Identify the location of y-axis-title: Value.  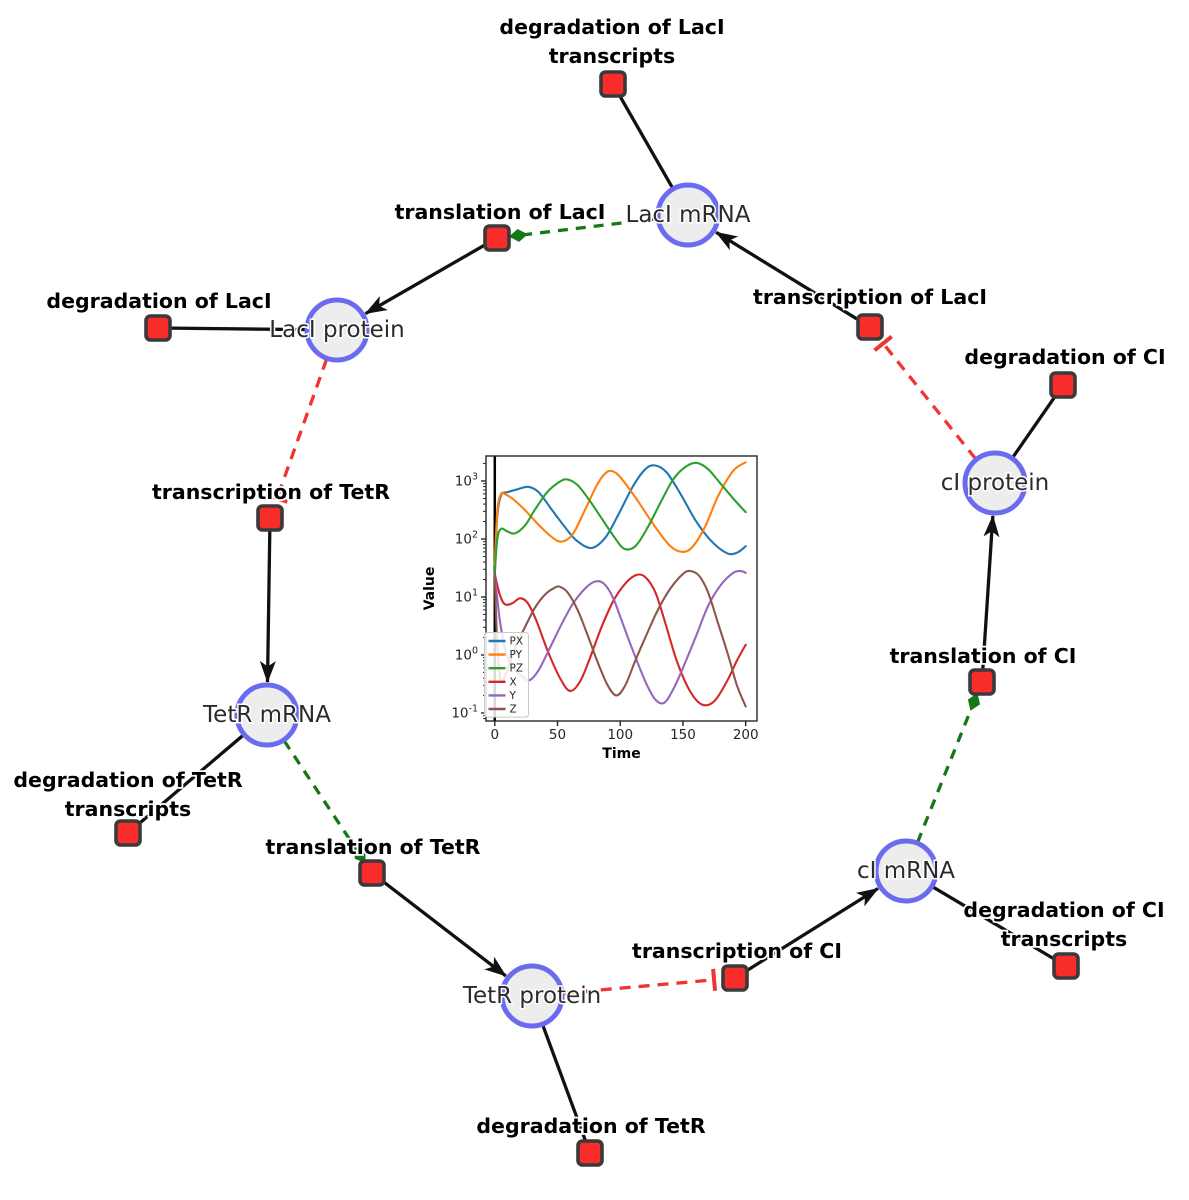
(430, 589).